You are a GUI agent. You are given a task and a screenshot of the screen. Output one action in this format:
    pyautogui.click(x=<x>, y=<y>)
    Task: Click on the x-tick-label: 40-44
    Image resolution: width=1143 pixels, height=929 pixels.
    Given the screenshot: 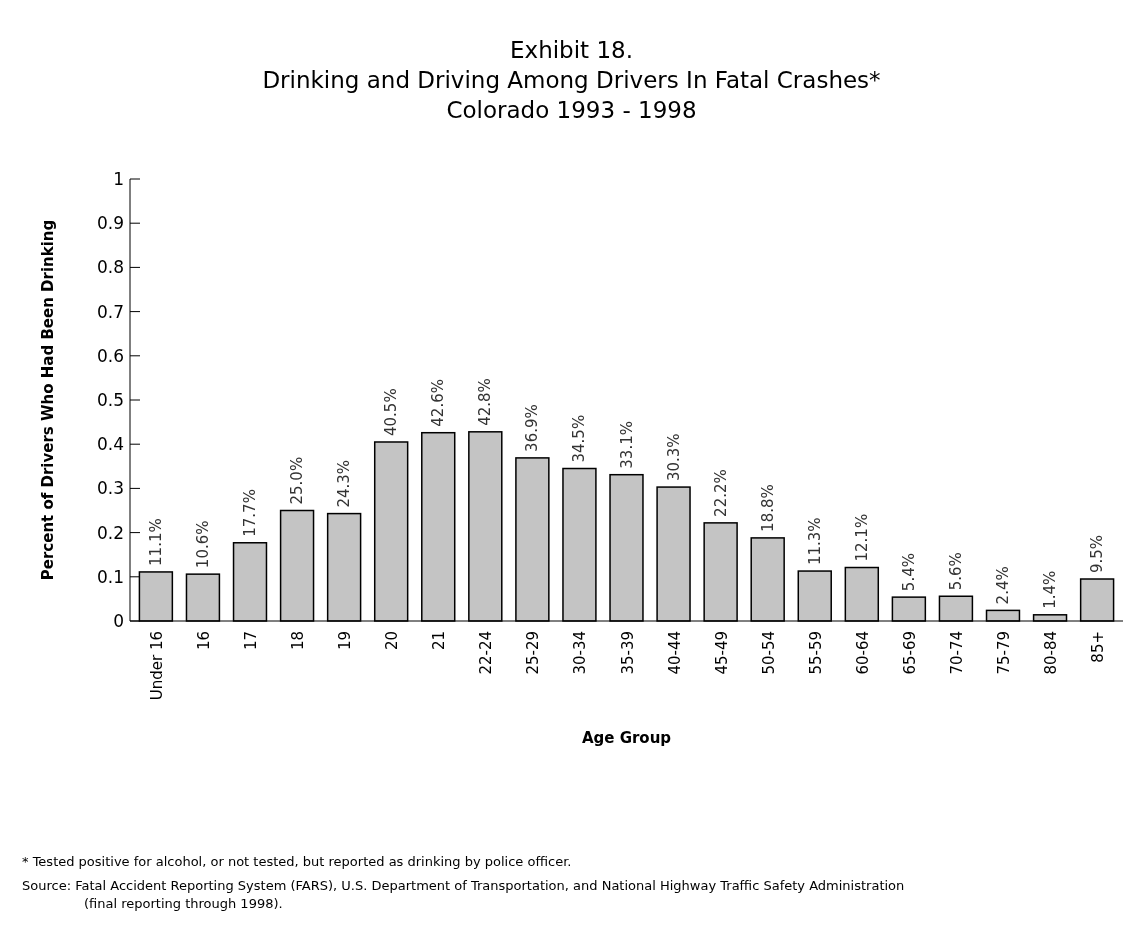 What is the action you would take?
    pyautogui.click(x=674, y=653)
    